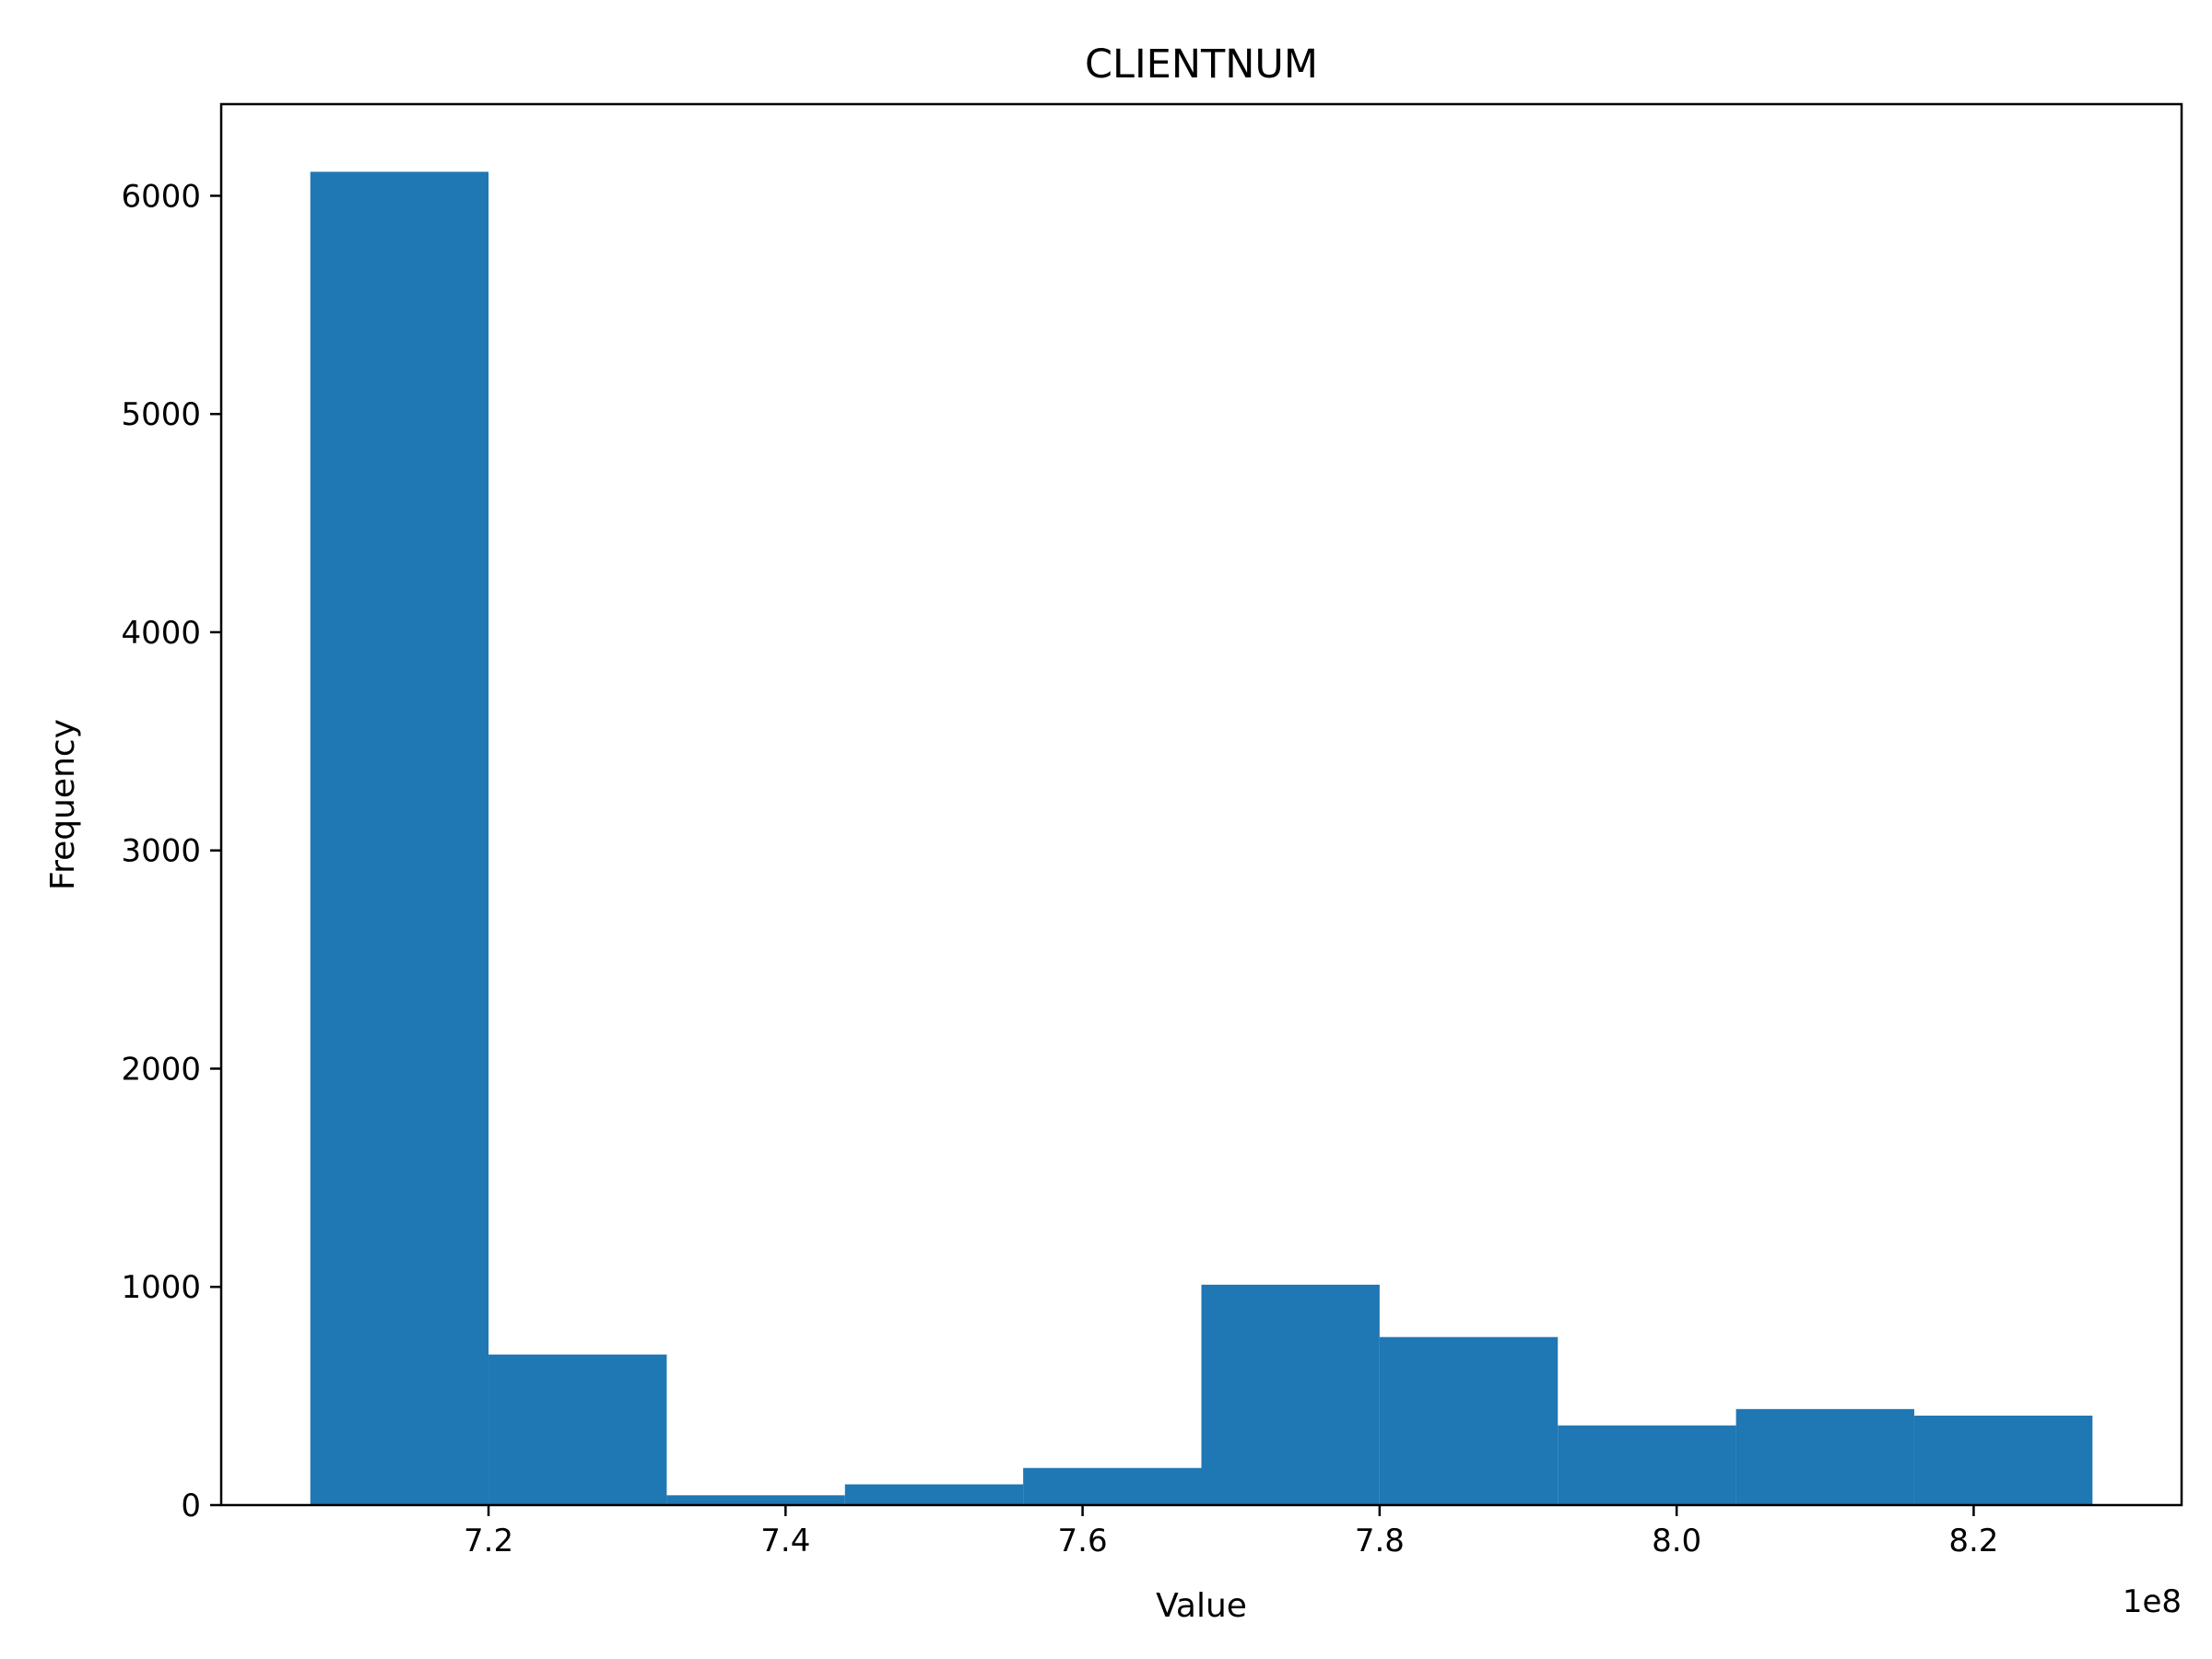 This screenshot has width=2212, height=1659. Describe the element at coordinates (161, 196) in the screenshot. I see `y-tick-label-7: 6000` at that location.